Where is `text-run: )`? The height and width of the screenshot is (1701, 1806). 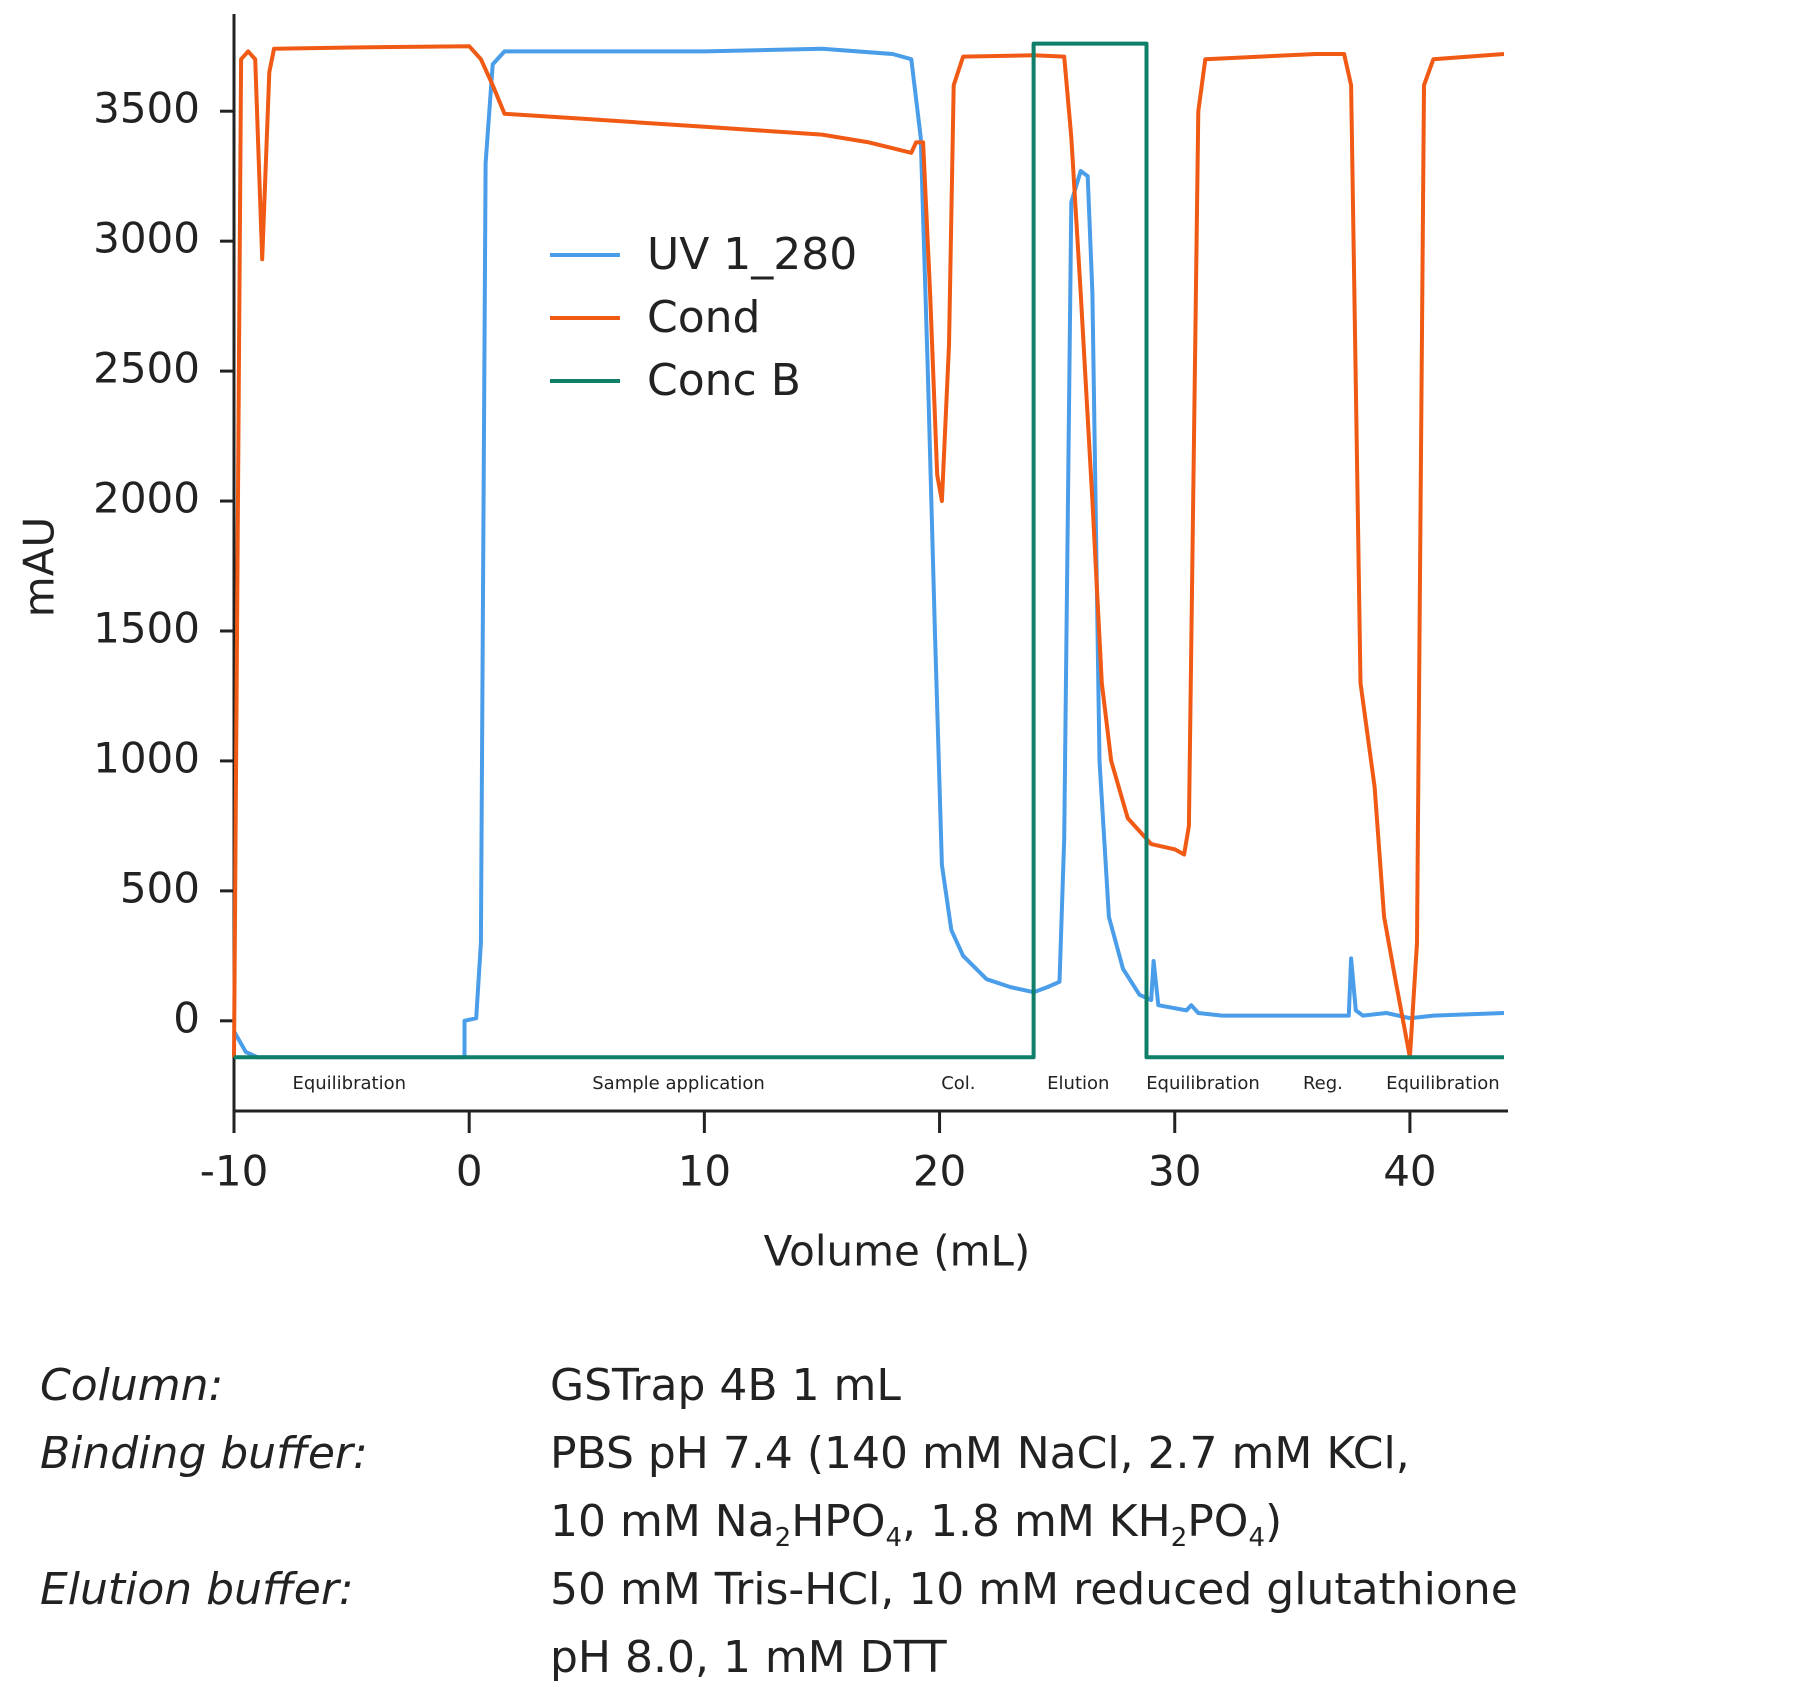 text-run: ) is located at coordinates (1273, 1521).